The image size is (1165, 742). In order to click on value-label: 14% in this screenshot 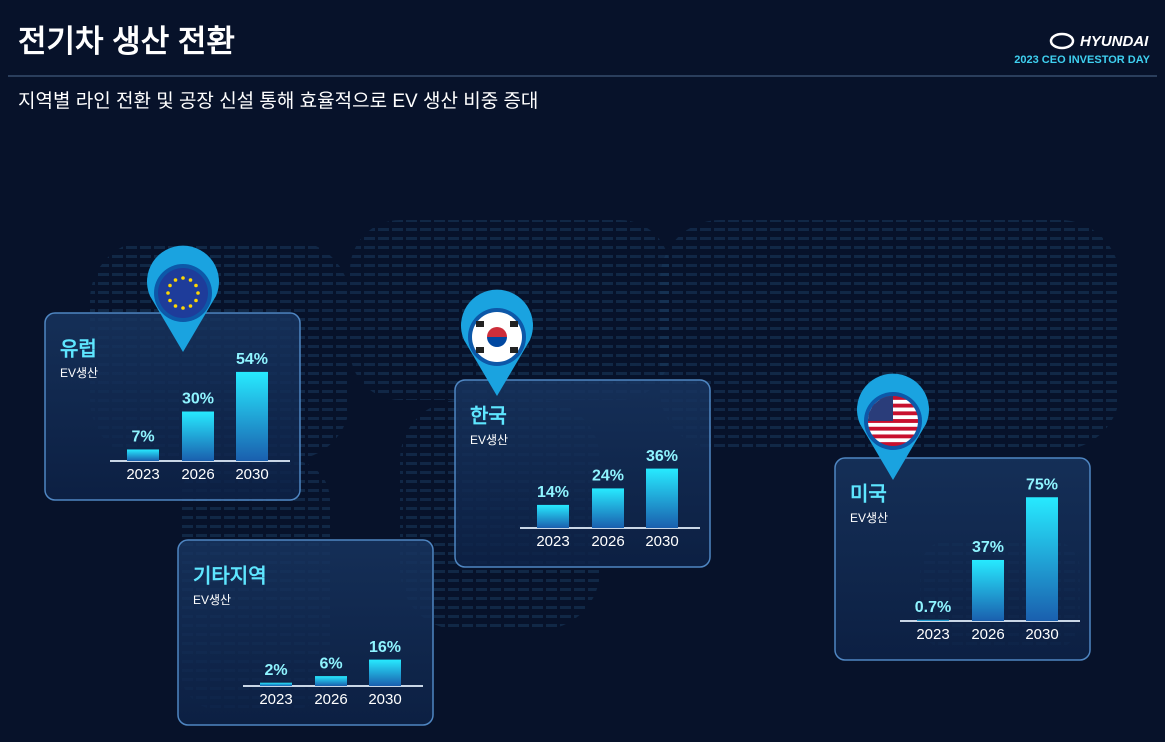, I will do `click(553, 492)`.